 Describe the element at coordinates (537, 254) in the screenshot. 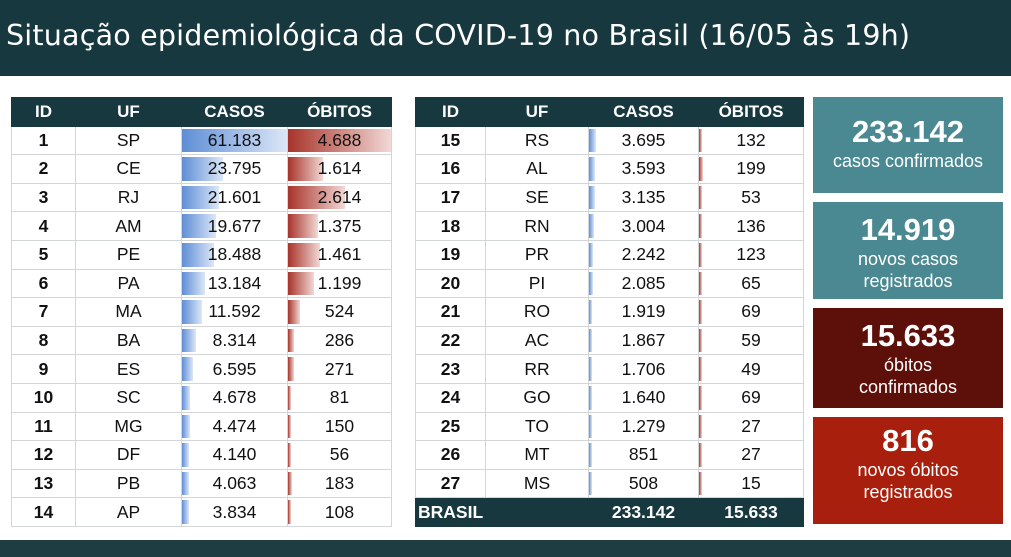

I see `uf-cell: PR` at that location.